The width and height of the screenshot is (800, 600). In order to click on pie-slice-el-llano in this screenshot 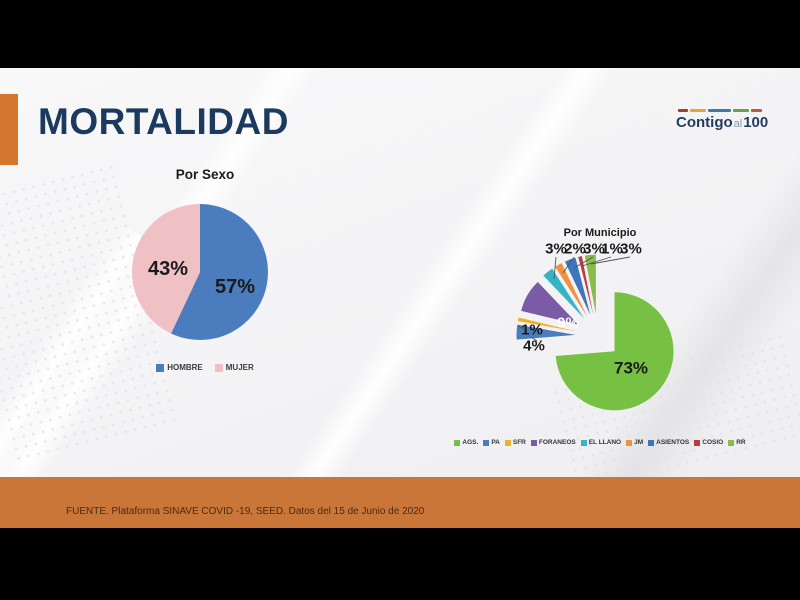, I will do `click(564, 293)`.